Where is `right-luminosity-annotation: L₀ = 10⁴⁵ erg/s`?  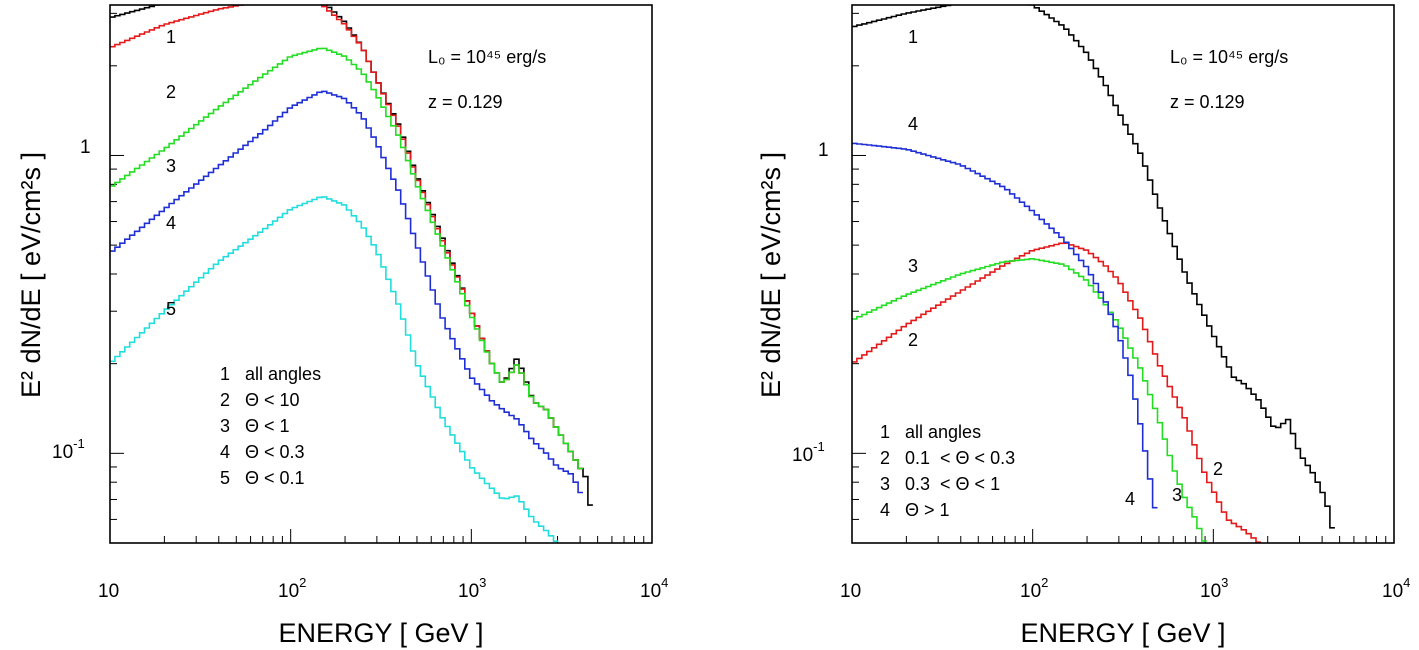
right-luminosity-annotation: L₀ = 10⁴⁵ erg/s is located at coordinates (1229, 57).